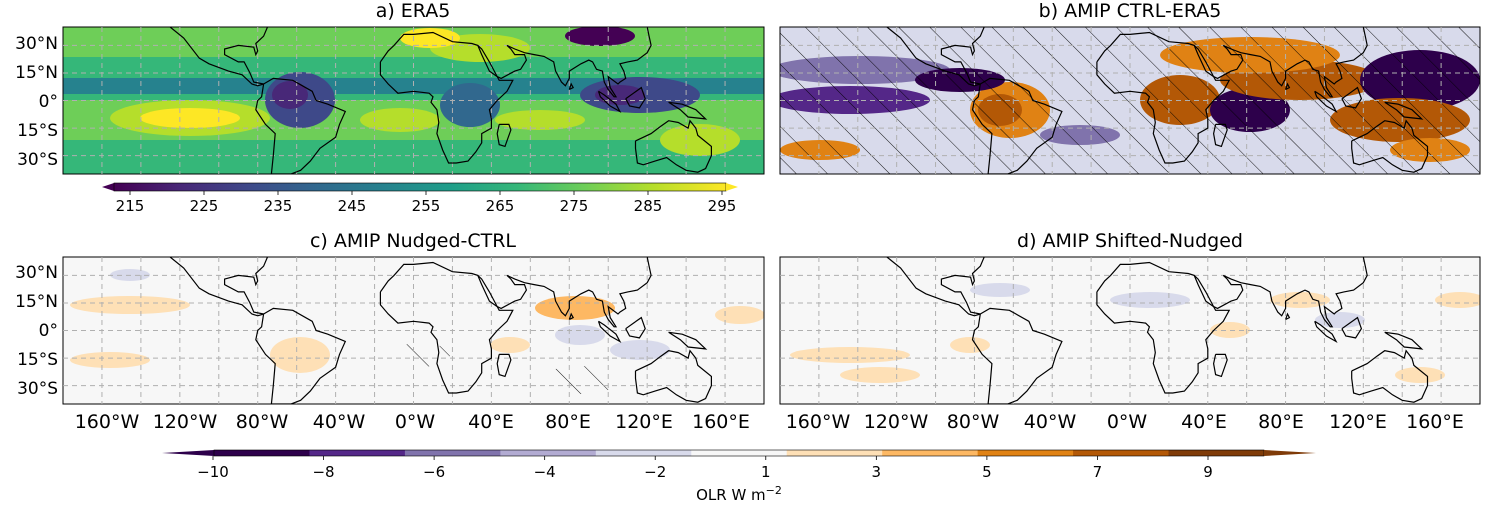  I want to click on colorbar-top-tick-label: 255, so click(426, 206).